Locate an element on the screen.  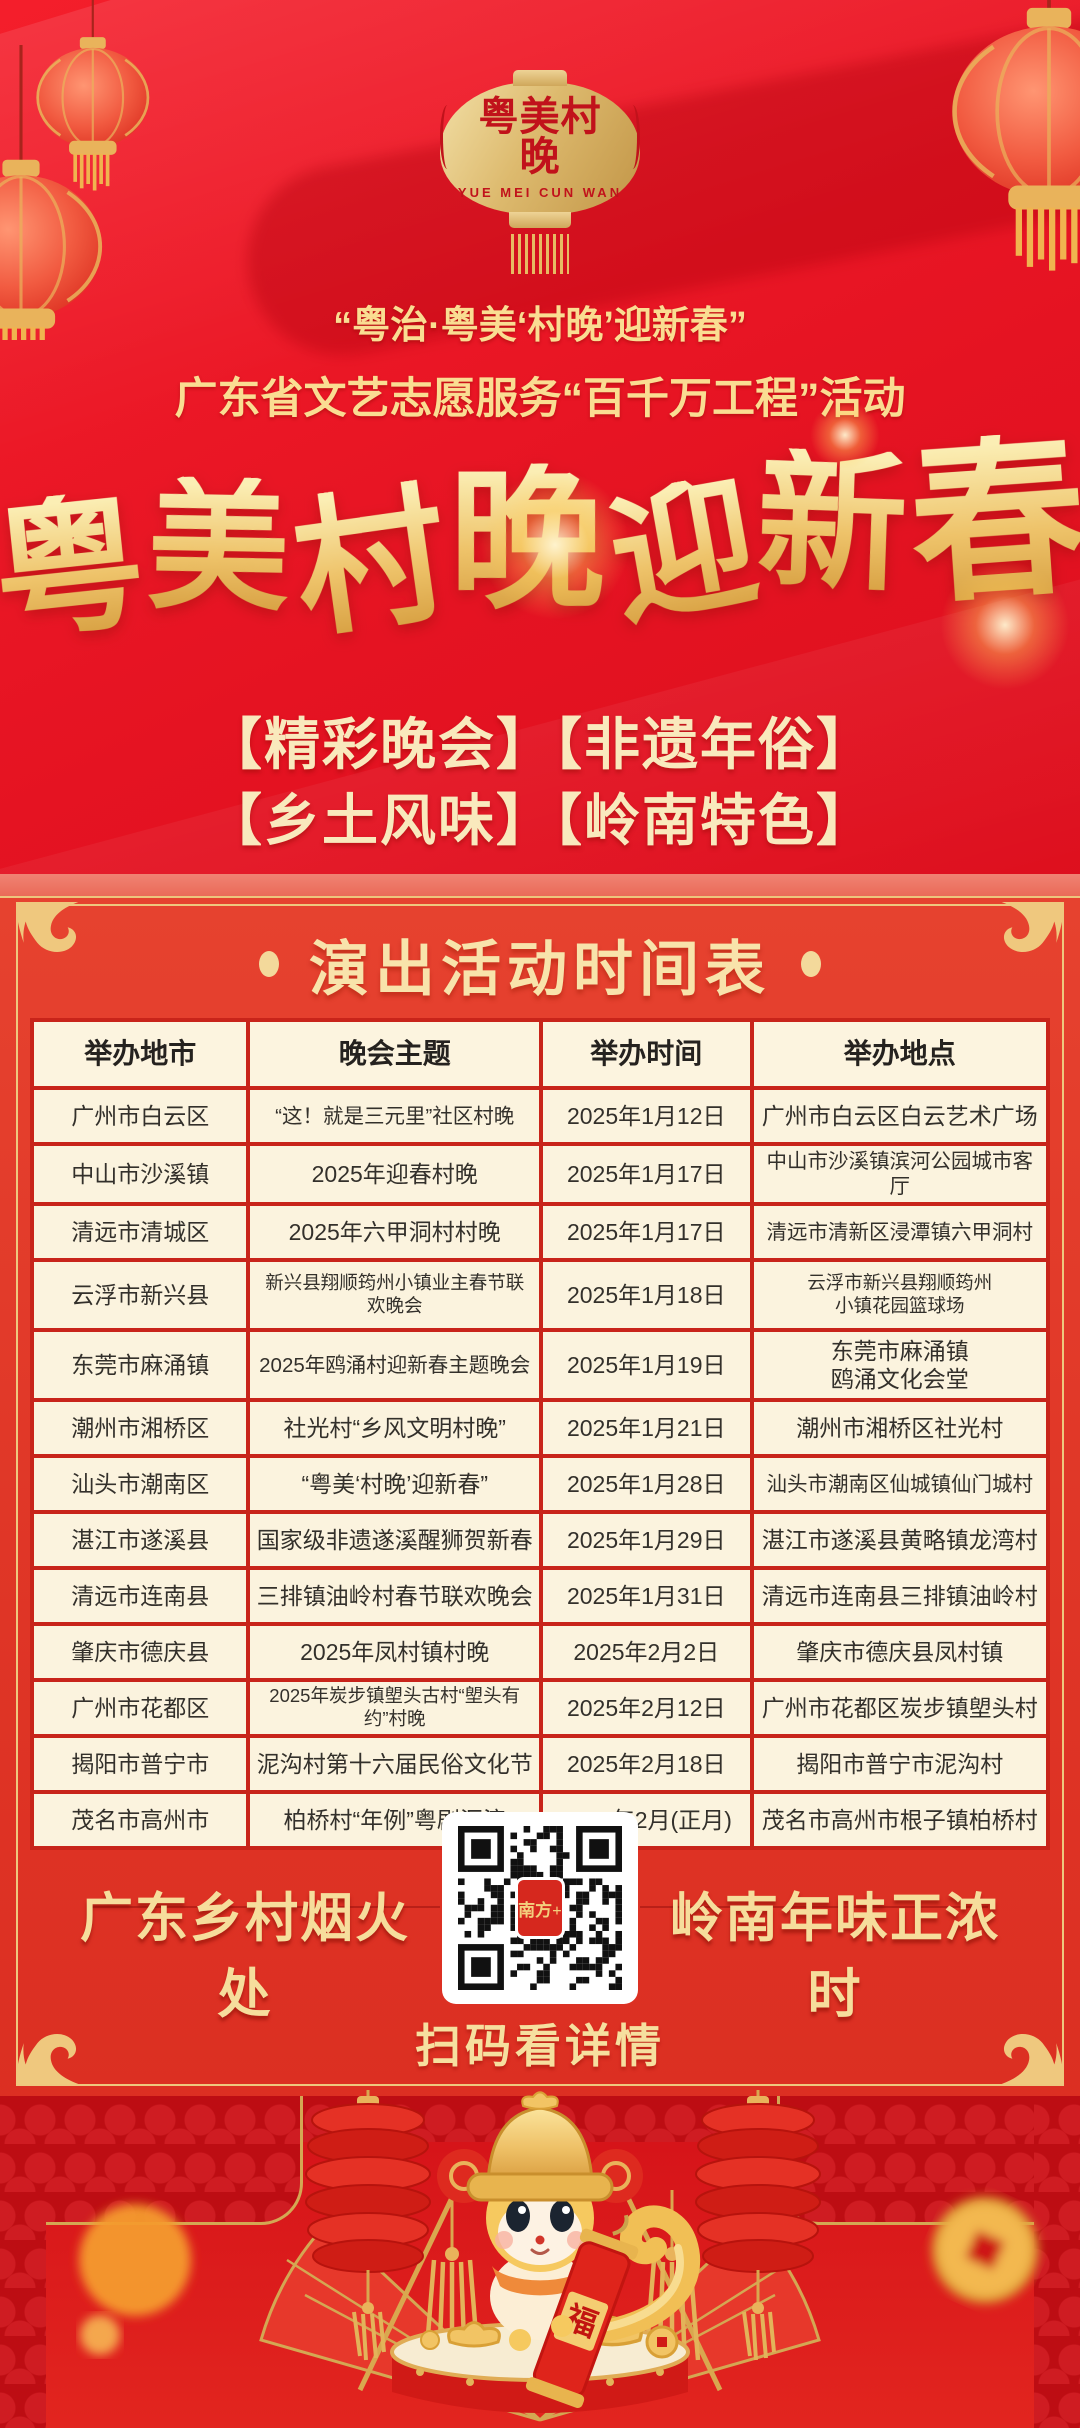
table-row: 揭阳市普宁市 泥沟村第十六届民俗文化节 2025年2月18日 揭阳市普宁市泥沟村 is located at coordinates (540, 1764).